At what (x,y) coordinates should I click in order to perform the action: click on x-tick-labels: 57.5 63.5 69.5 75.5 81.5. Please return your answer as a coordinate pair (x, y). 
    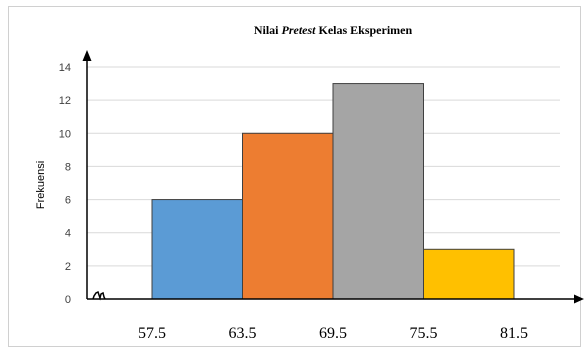
    Looking at the image, I should click on (333, 333).